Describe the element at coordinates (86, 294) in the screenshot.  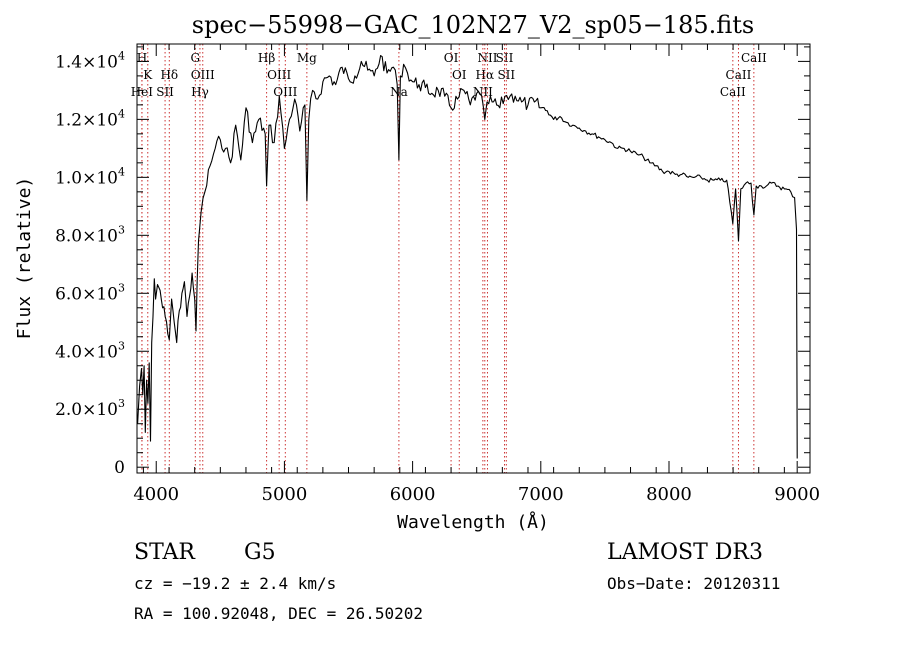
I see `y-tick-mantissa-3: 6.0×10` at that location.